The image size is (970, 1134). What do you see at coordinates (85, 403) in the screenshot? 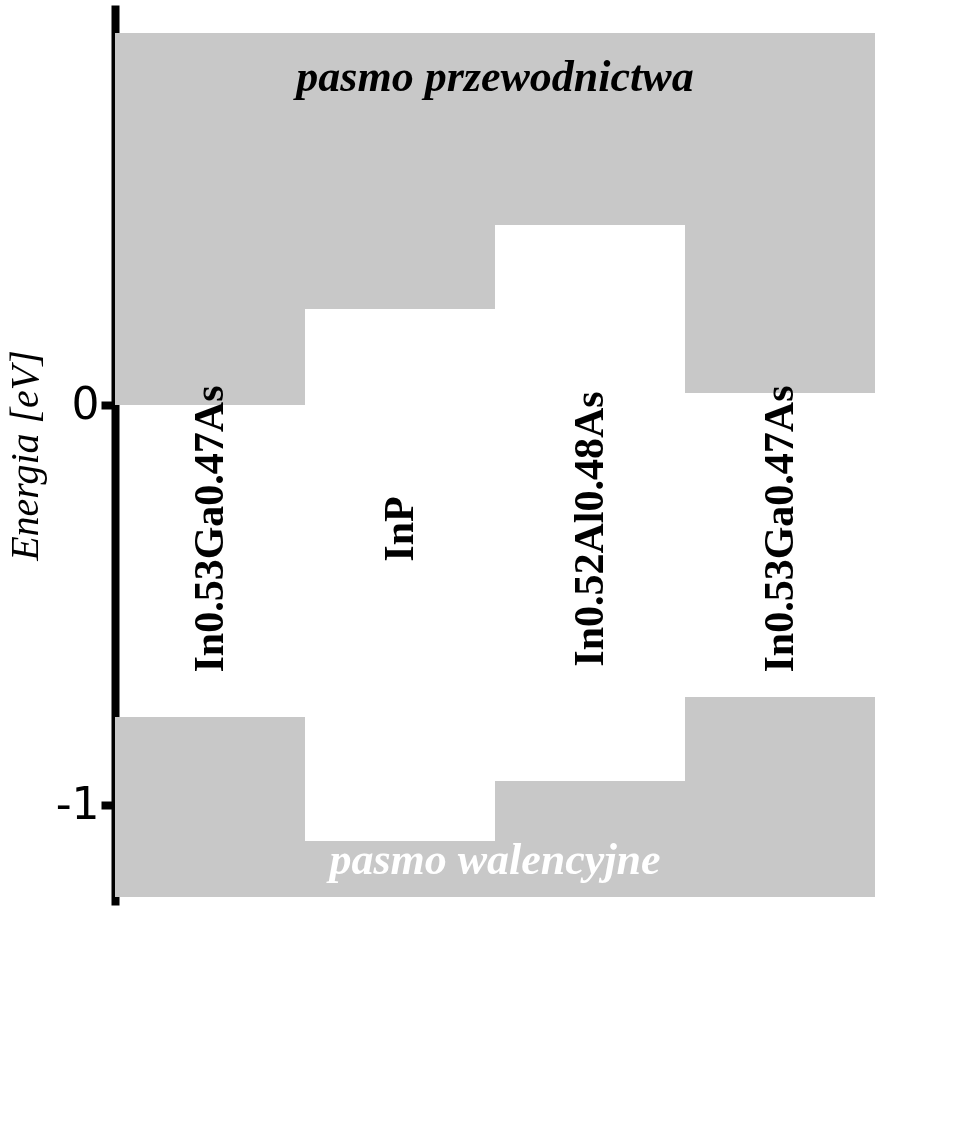
I see `y-tick-label: 0` at bounding box center [85, 403].